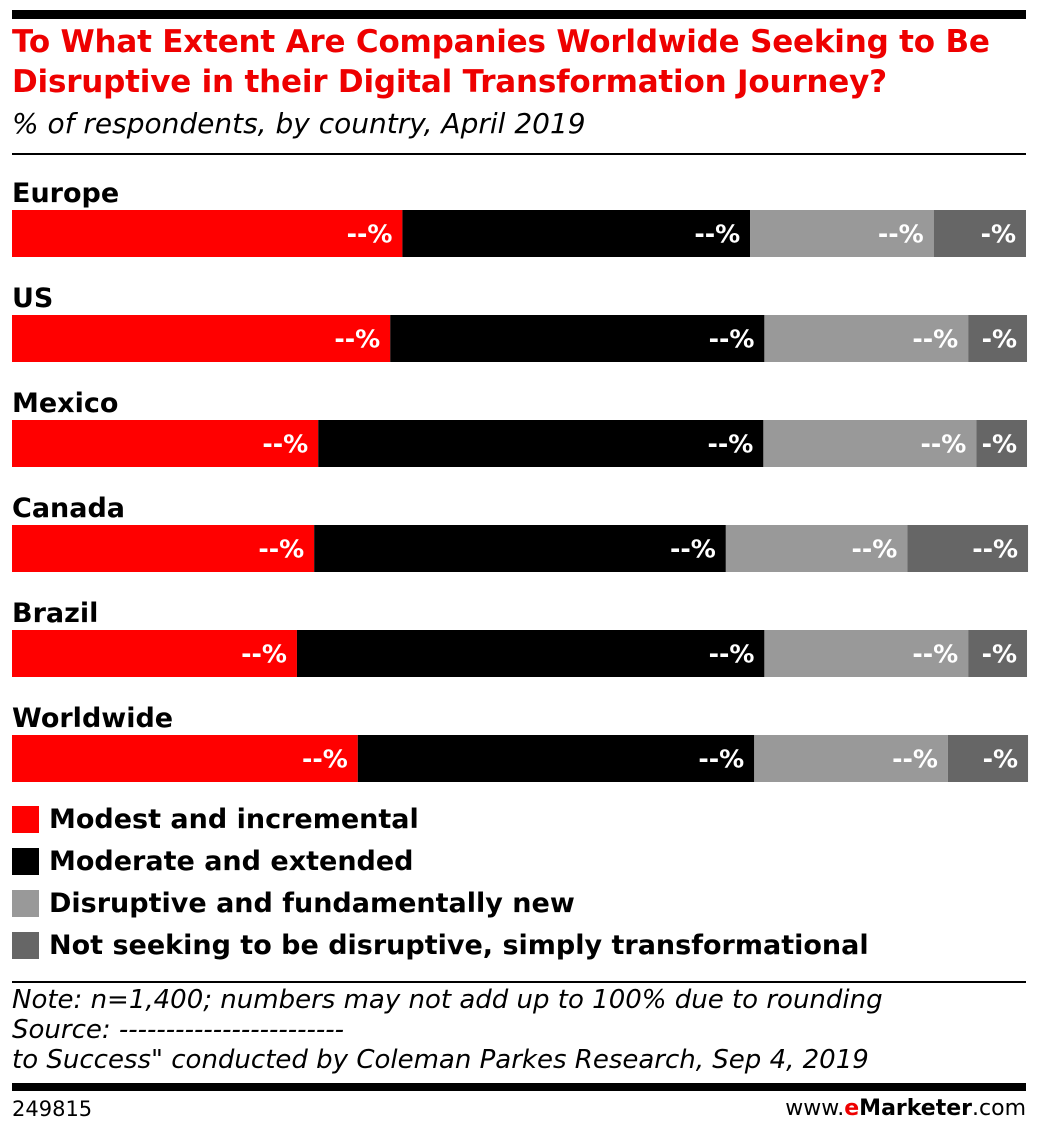  What do you see at coordinates (577, 338) in the screenshot?
I see `bar-us-moderate-and-extended` at bounding box center [577, 338].